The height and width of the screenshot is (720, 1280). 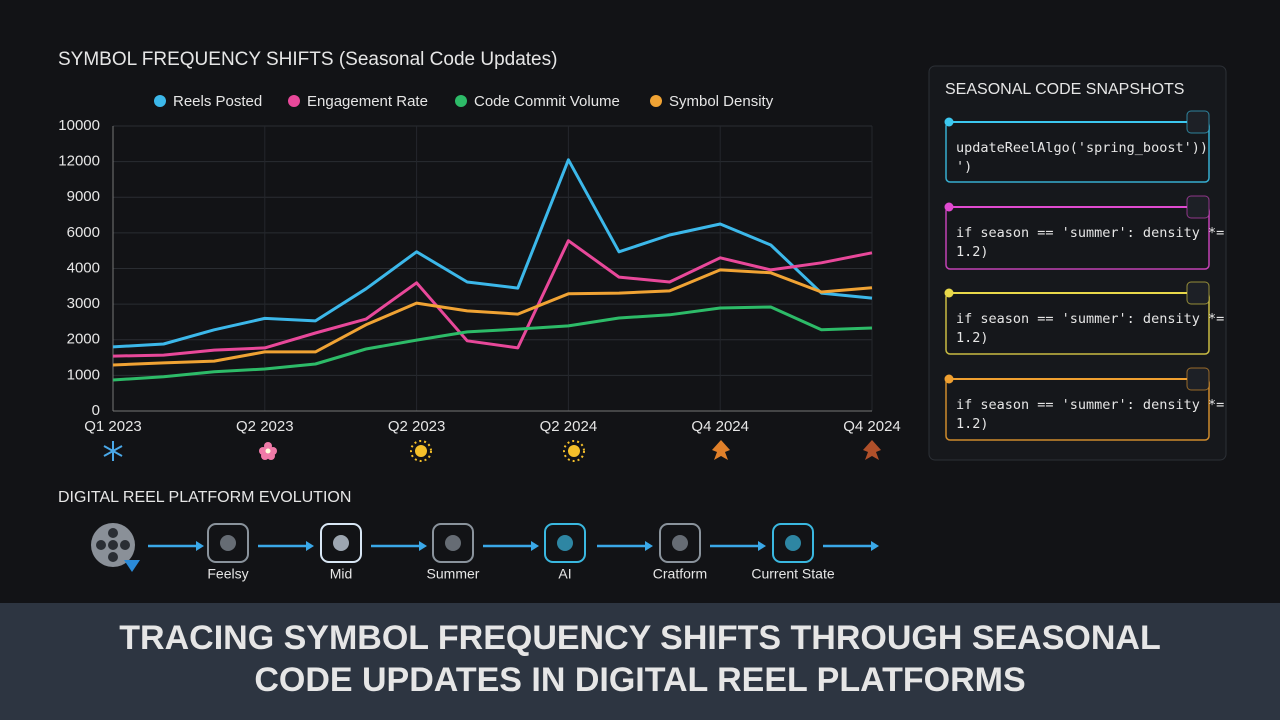 I want to click on x-tick-label: Q1 2023, so click(x=113, y=426).